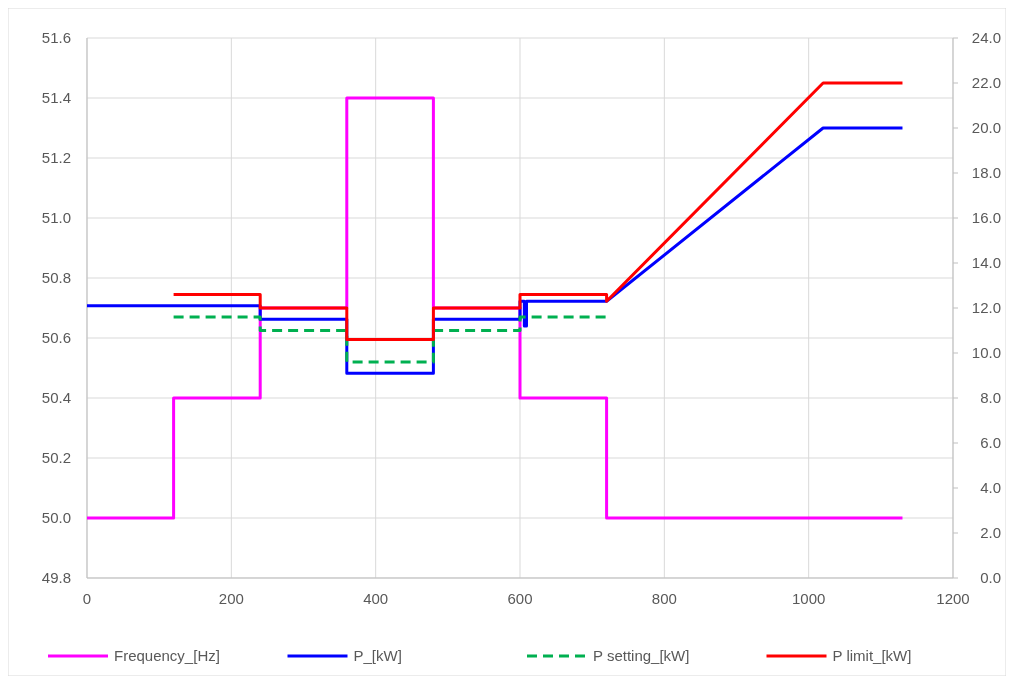 The image size is (1014, 684). What do you see at coordinates (986, 218) in the screenshot?
I see `y2-tick-label: 16.0` at bounding box center [986, 218].